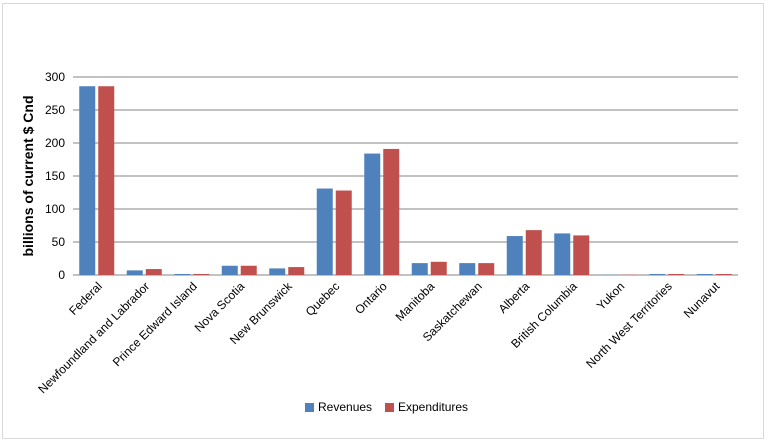 This screenshot has height=444, width=768. I want to click on x-category-label: Quebec, so click(323, 299).